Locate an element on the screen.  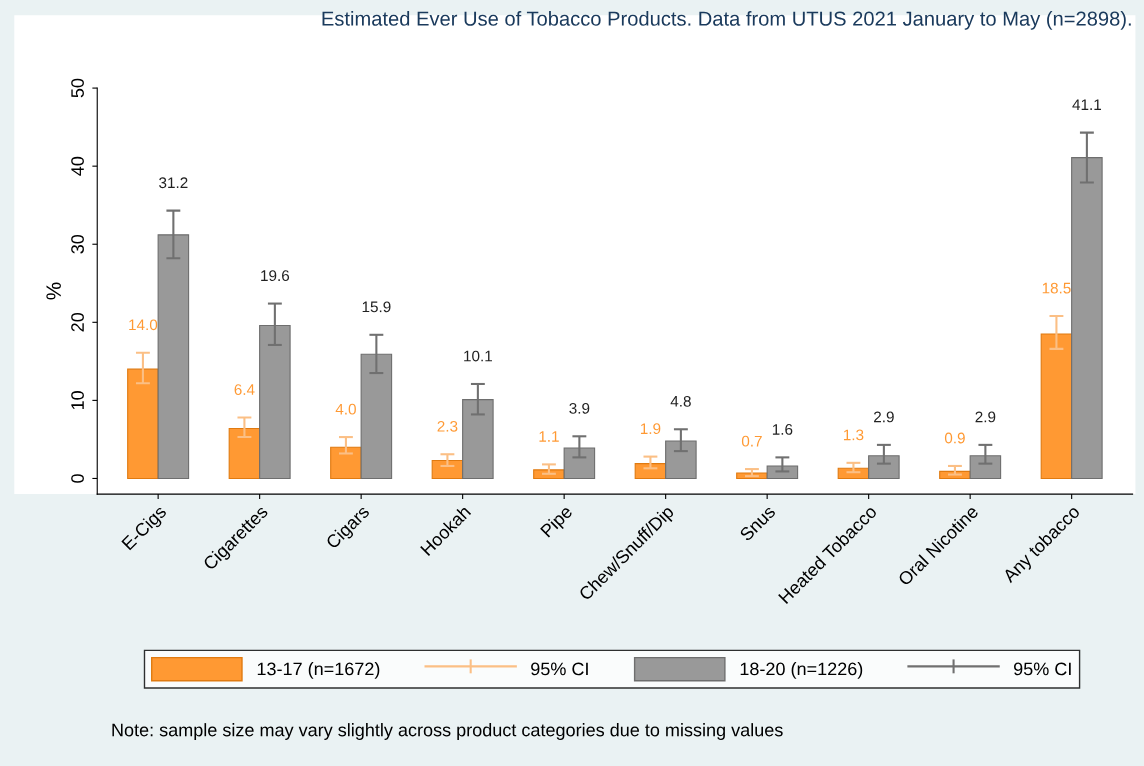
y-tick-label: 0 is located at coordinates (77, 478).